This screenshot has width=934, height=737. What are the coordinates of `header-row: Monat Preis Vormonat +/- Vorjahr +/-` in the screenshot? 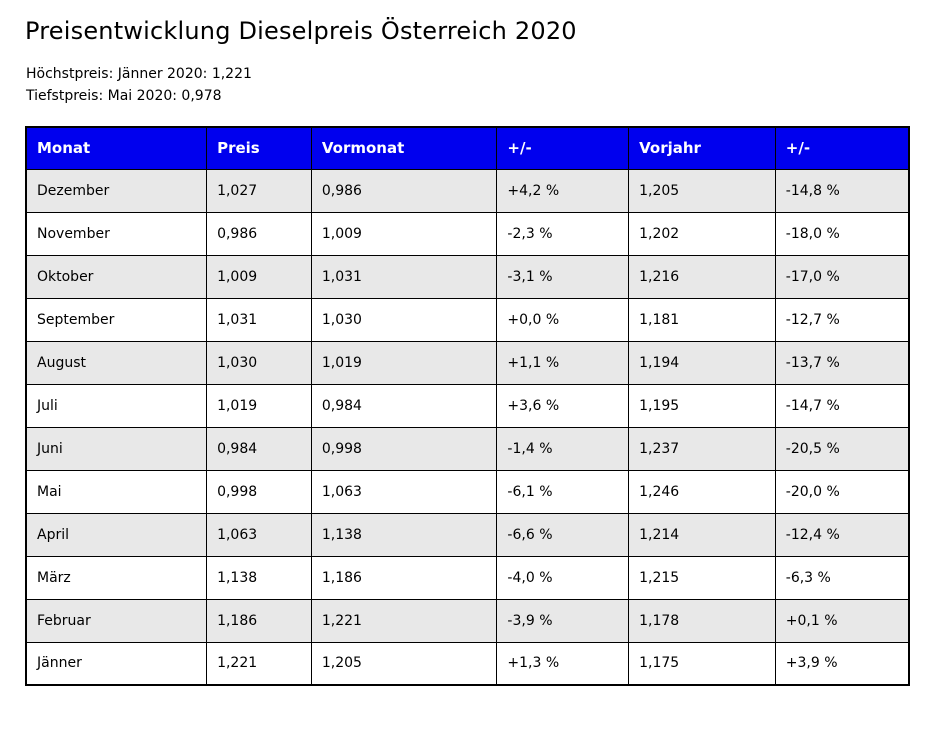 It's located at (467, 148).